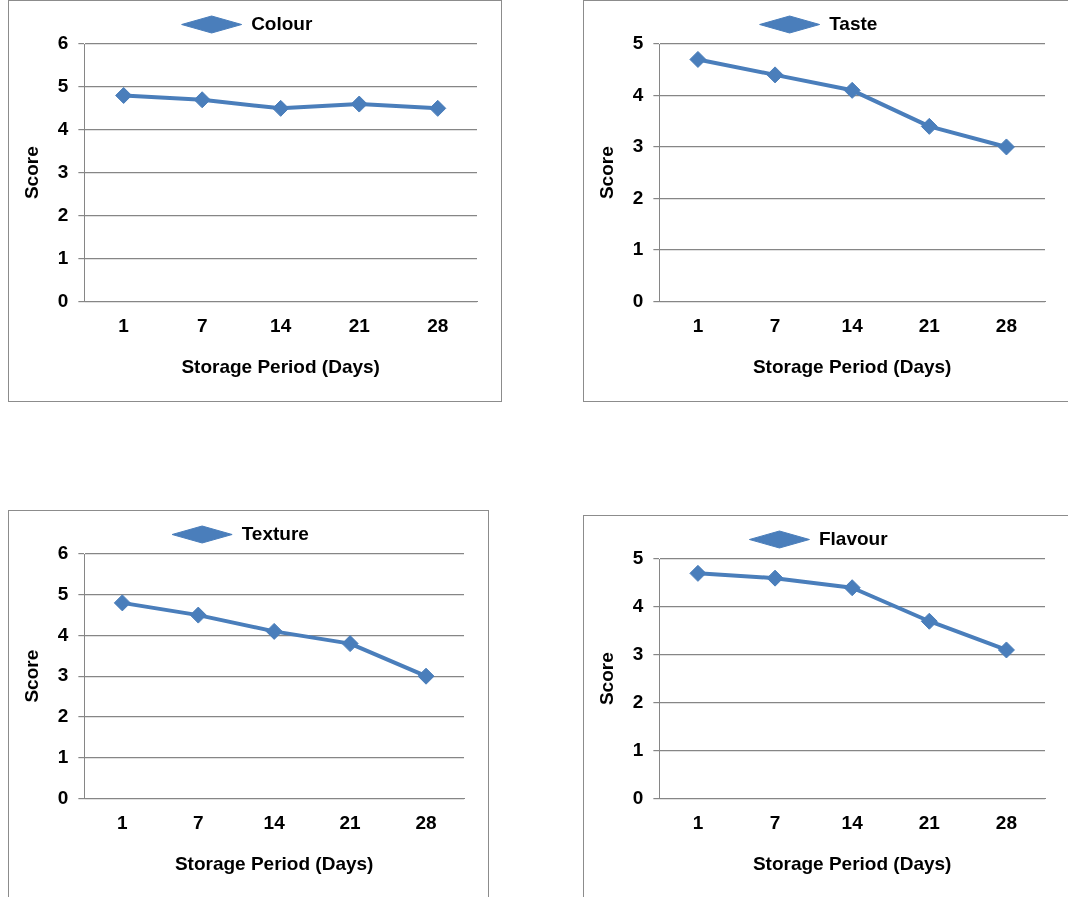 The height and width of the screenshot is (897, 1068). I want to click on legend-label: Taste, so click(853, 23).